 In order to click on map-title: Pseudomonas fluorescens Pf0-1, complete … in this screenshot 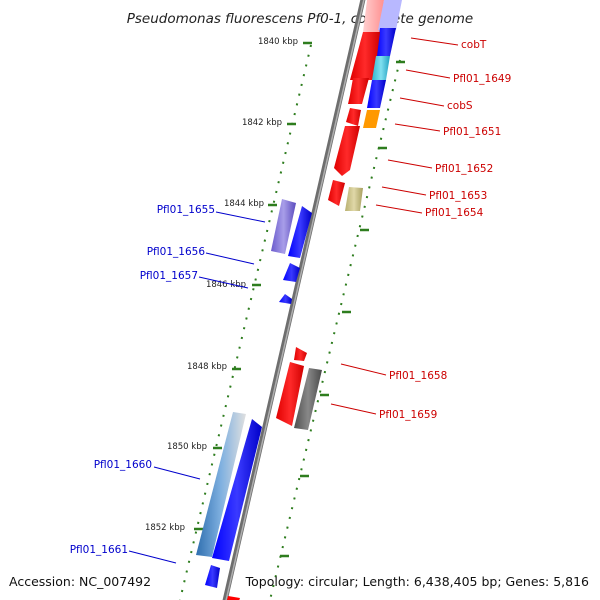, I will do `click(300, 19)`.